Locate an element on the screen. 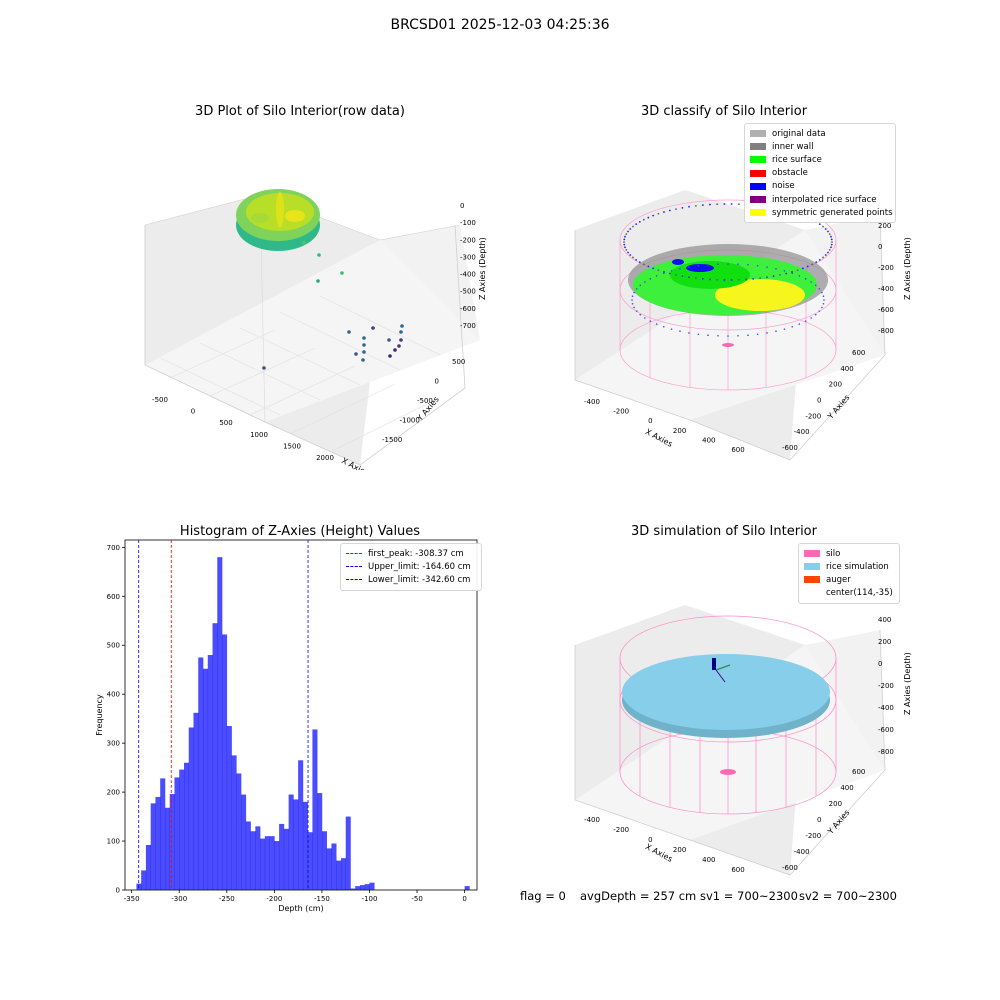 The width and height of the screenshot is (1000, 1000). raw-x-tick: 1000 is located at coordinates (259, 435).